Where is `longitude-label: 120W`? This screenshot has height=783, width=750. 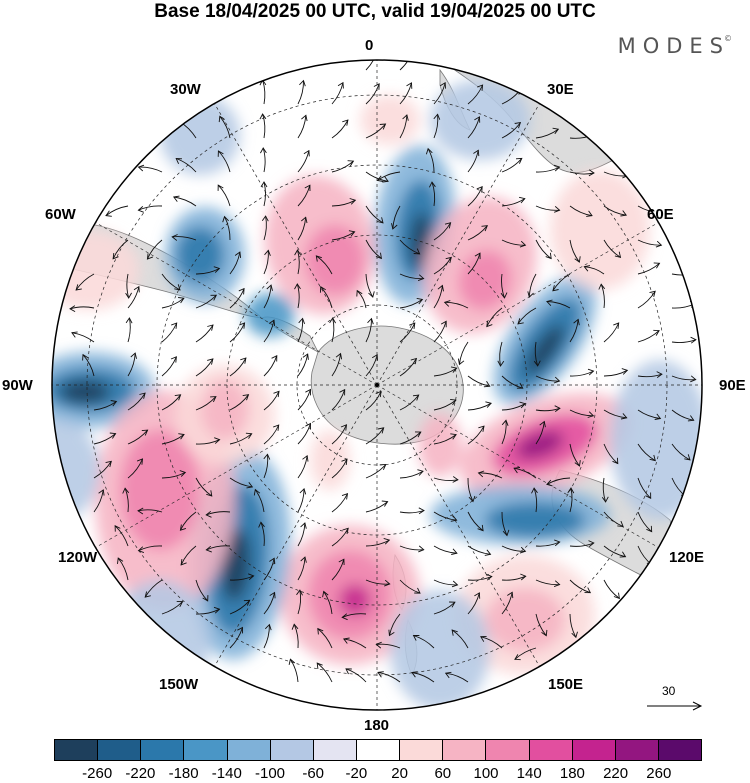
longitude-label: 120W is located at coordinates (78, 557).